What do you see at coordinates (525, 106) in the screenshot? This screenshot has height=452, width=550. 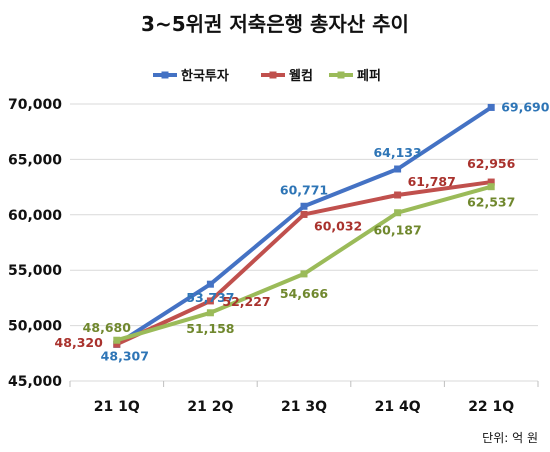 I see `data-label: 69,690` at bounding box center [525, 106].